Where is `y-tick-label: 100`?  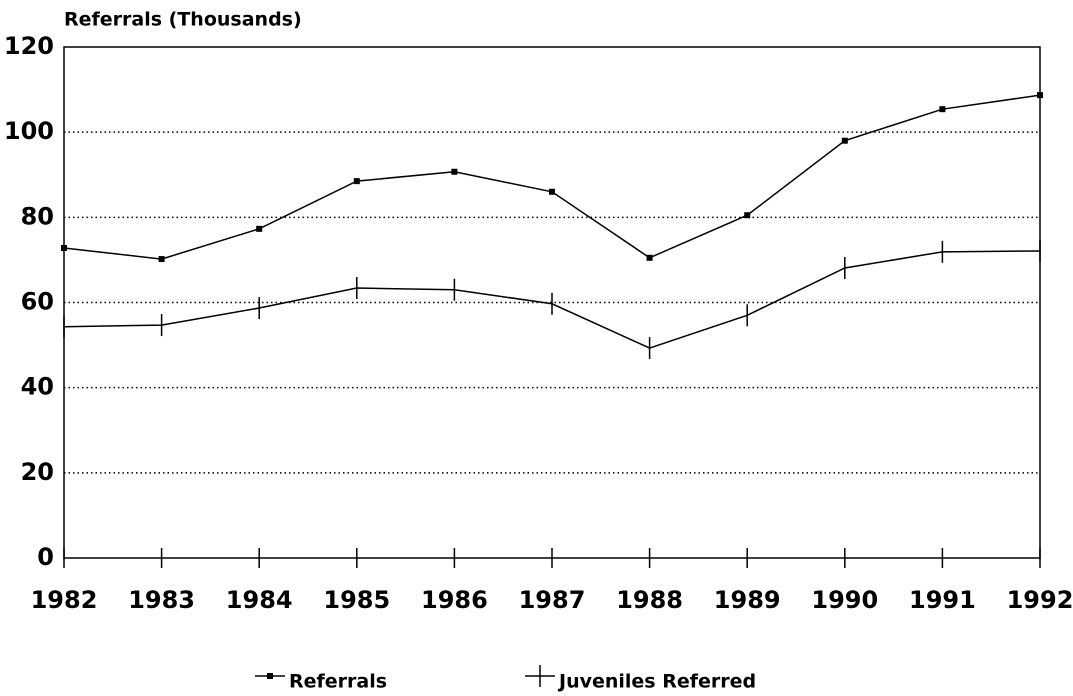 y-tick-label: 100 is located at coordinates (29, 131).